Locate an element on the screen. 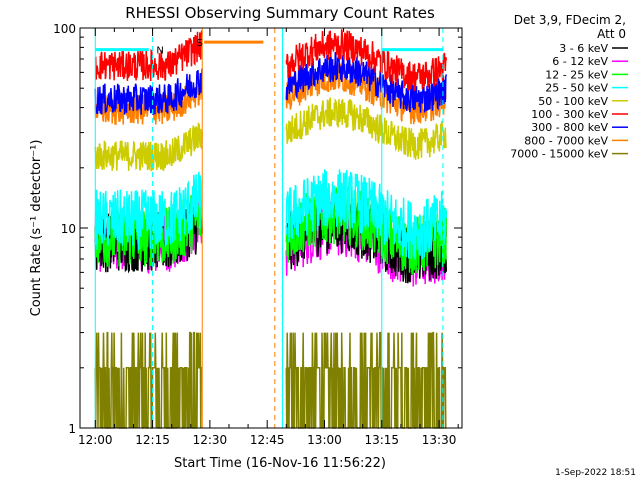 Image resolution: width=640 pixels, height=480 pixels. legend-label: 3 - 6 keV is located at coordinates (583, 48).